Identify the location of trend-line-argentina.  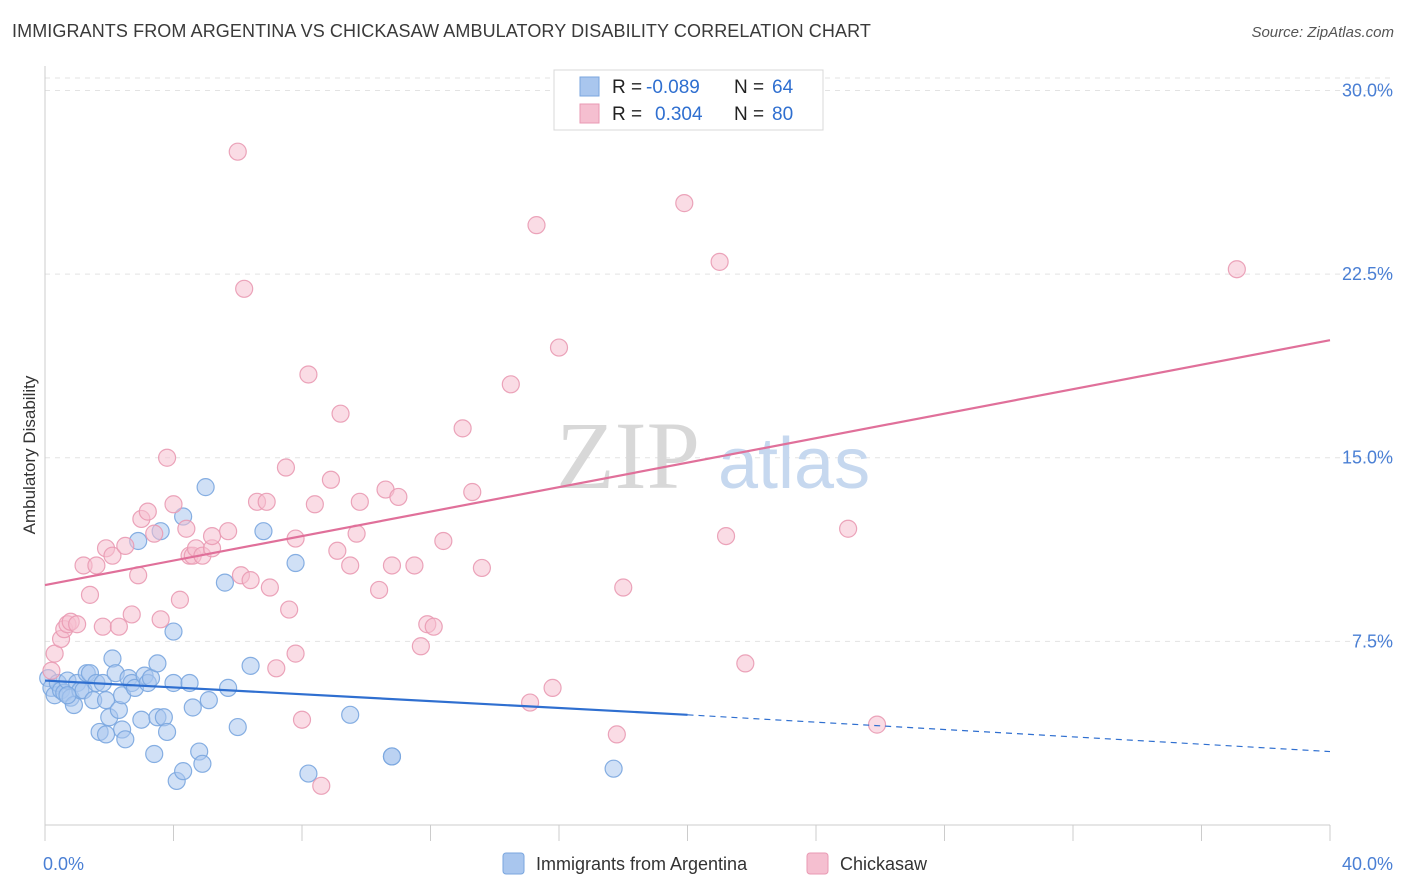
(366, 697).